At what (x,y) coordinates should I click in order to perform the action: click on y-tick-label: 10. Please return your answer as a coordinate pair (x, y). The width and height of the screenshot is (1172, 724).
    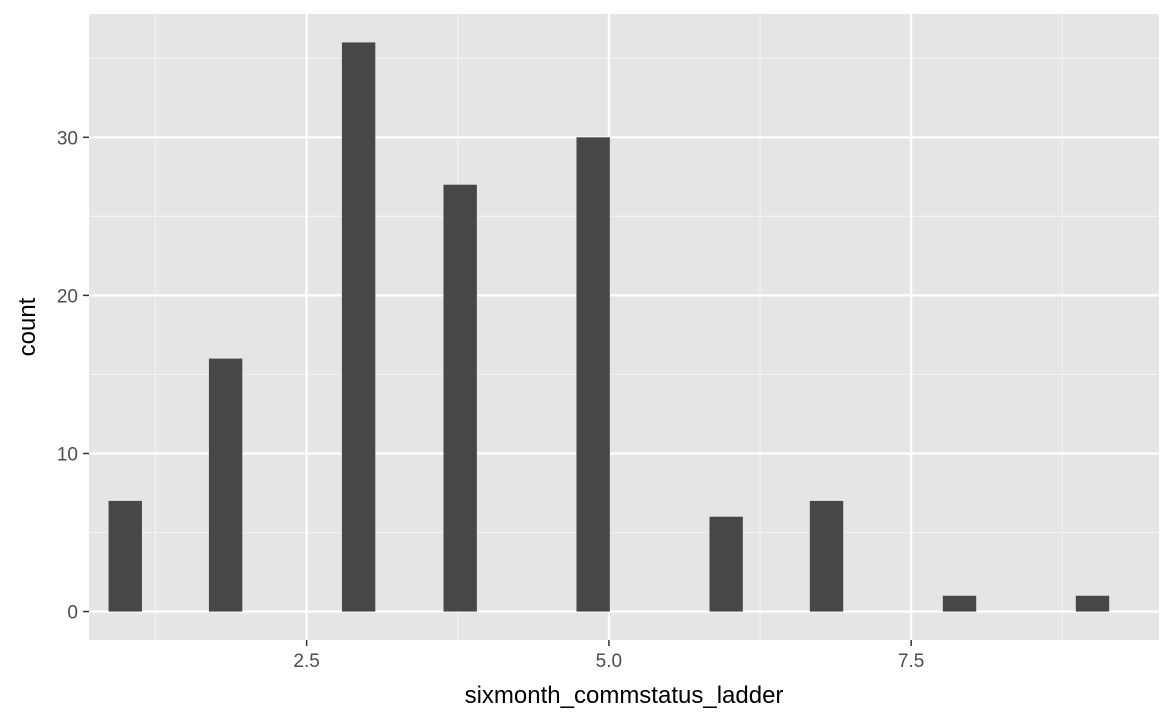
    Looking at the image, I should click on (67, 454).